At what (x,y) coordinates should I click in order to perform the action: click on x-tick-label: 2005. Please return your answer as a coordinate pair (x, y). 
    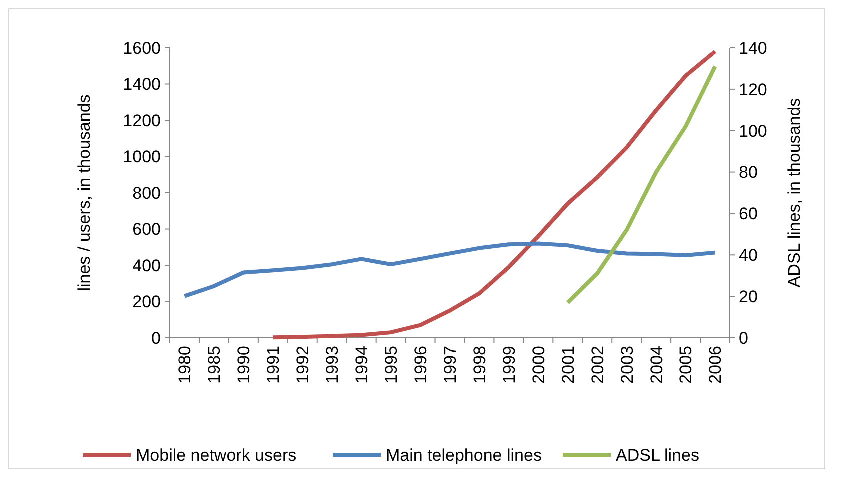
    Looking at the image, I should click on (686, 365).